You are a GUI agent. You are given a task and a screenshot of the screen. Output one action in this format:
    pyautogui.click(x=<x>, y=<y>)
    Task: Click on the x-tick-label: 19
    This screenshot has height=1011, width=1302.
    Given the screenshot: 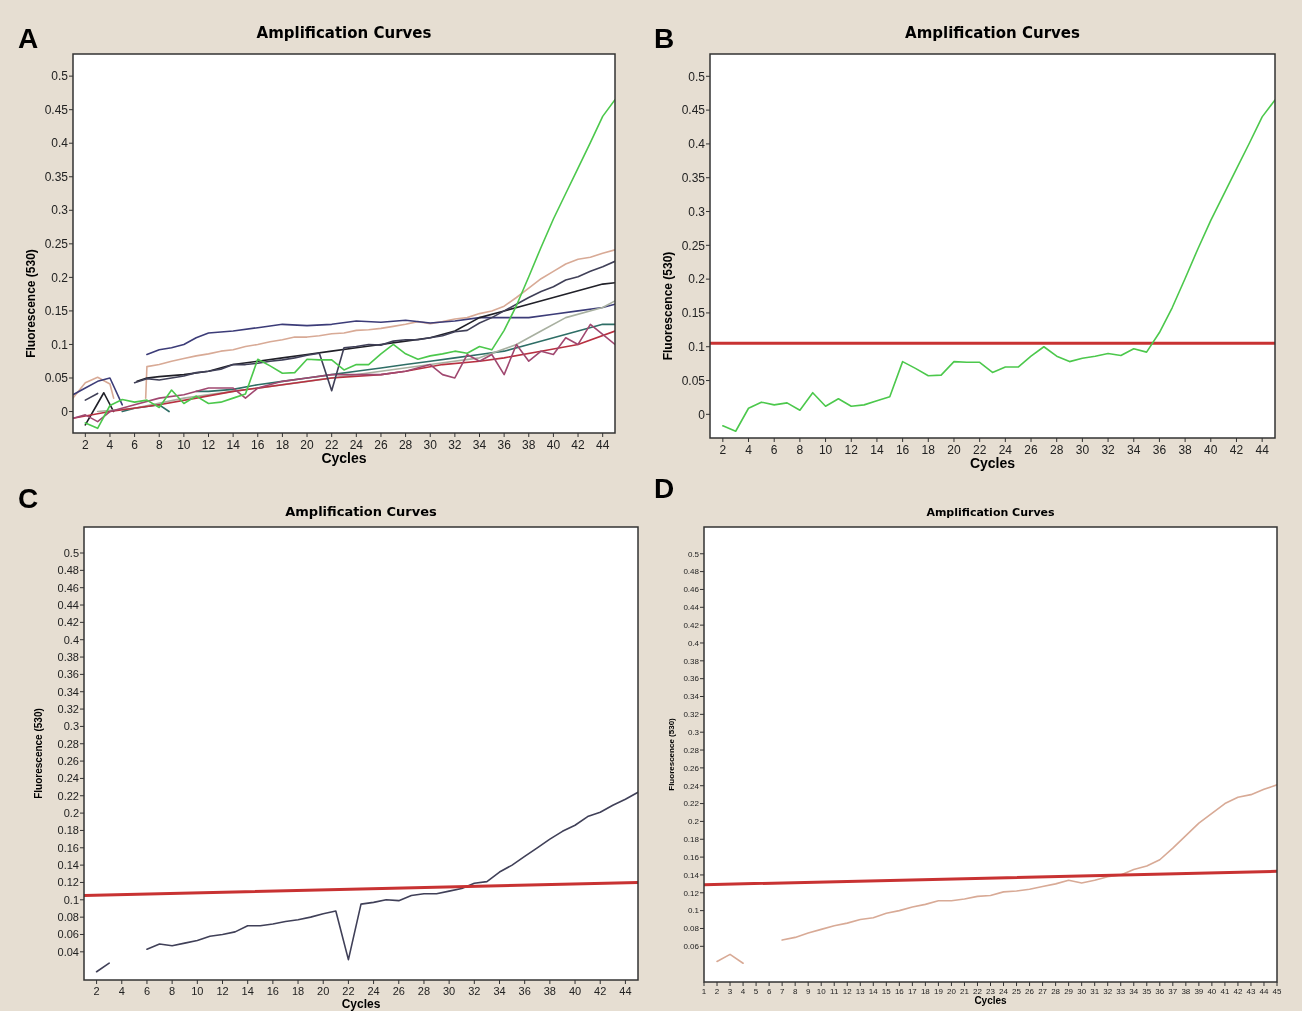 What is the action you would take?
    pyautogui.click(x=938, y=991)
    